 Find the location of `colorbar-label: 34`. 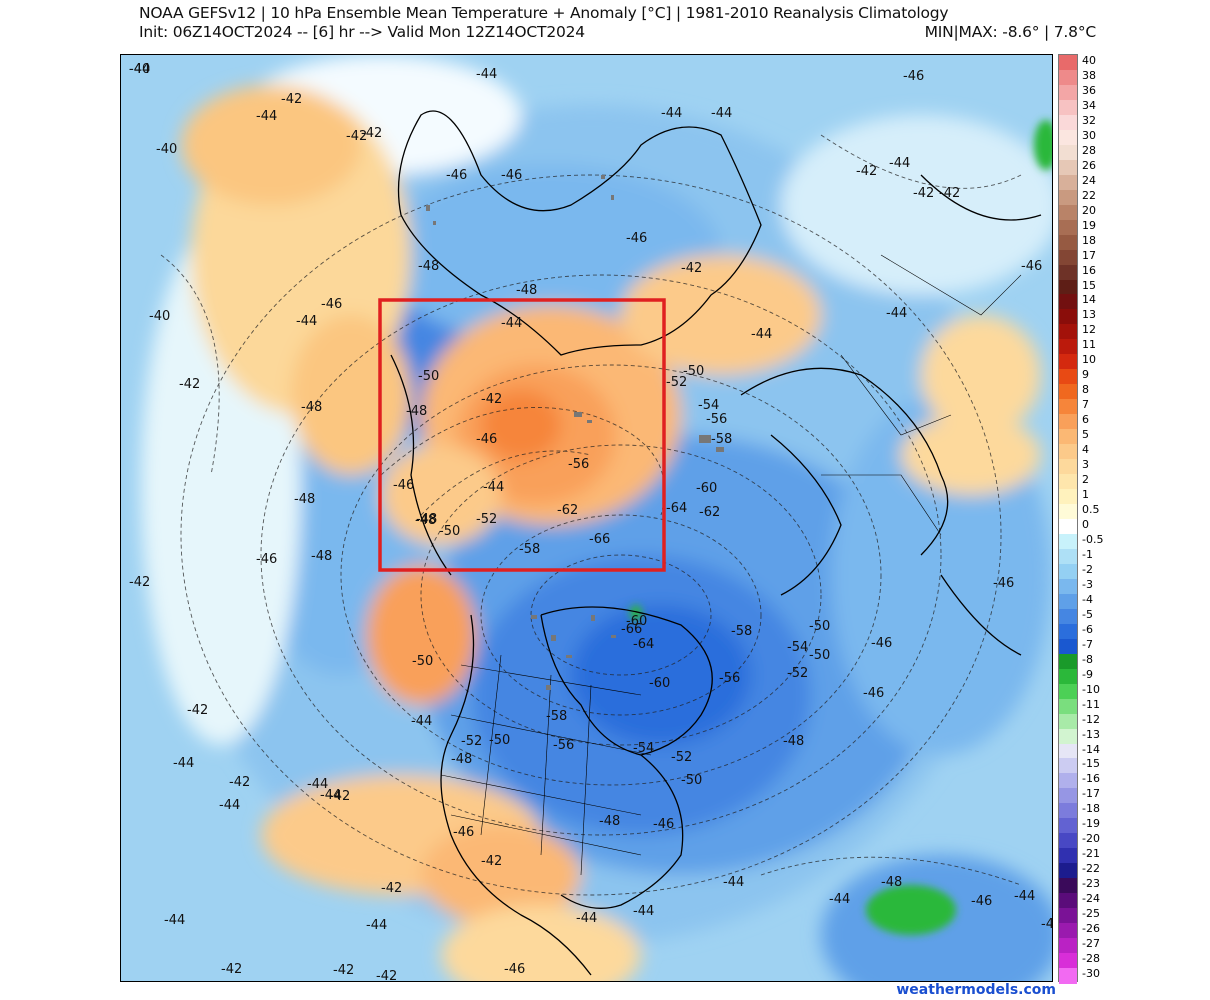

colorbar-label: 34 is located at coordinates (1089, 105).